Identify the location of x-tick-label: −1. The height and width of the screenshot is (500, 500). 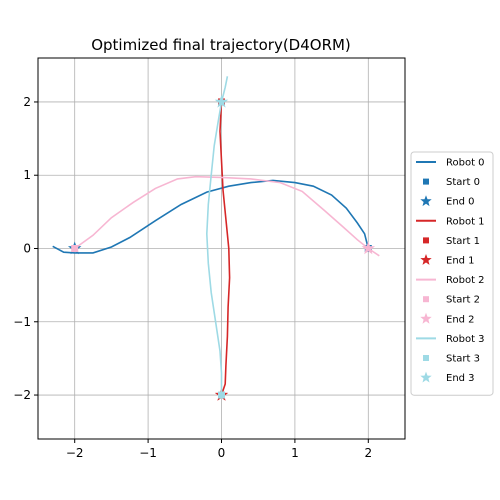
(148, 453).